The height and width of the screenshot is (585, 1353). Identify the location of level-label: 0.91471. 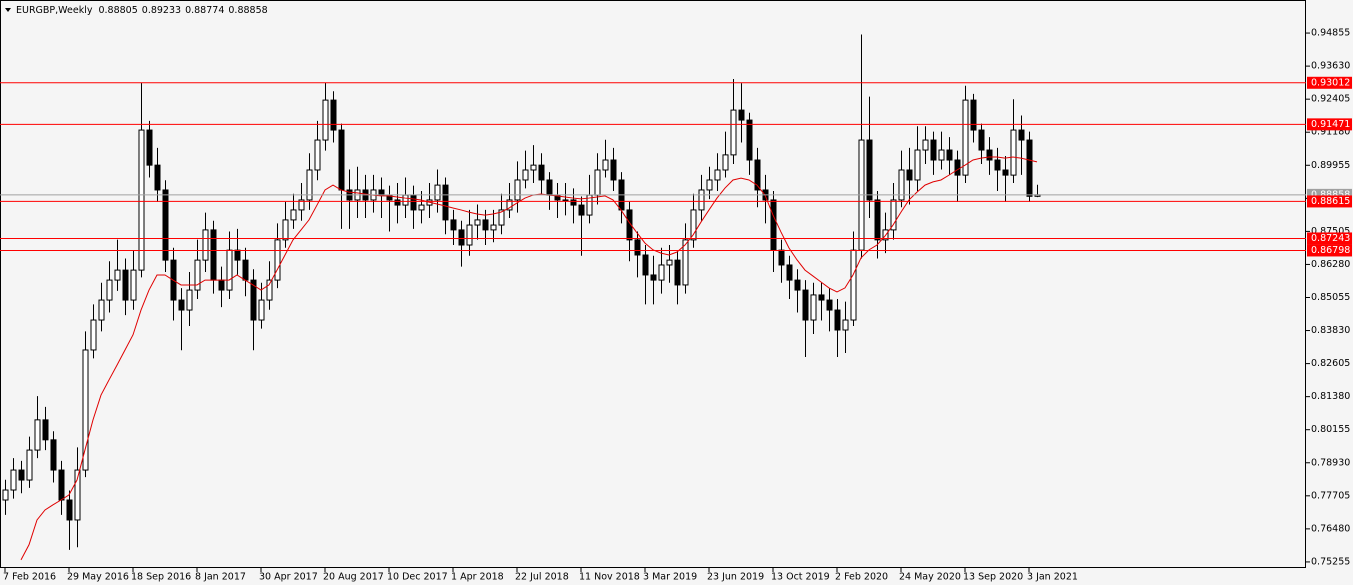
(1330, 124).